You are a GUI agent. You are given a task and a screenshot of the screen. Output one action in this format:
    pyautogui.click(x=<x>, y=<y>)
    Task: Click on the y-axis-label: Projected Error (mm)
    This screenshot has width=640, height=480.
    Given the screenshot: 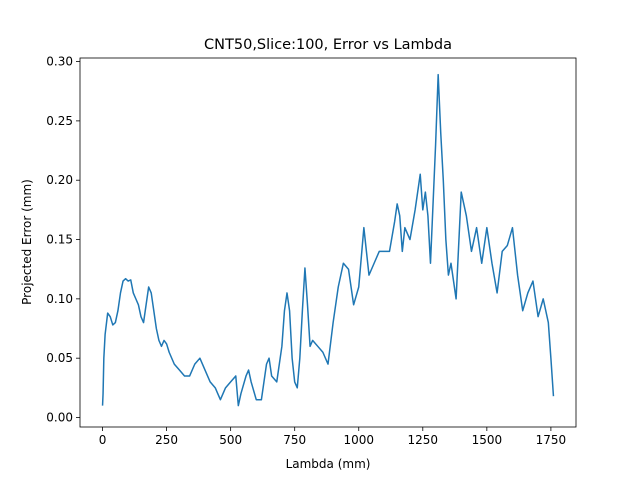 What is the action you would take?
    pyautogui.click(x=27, y=242)
    